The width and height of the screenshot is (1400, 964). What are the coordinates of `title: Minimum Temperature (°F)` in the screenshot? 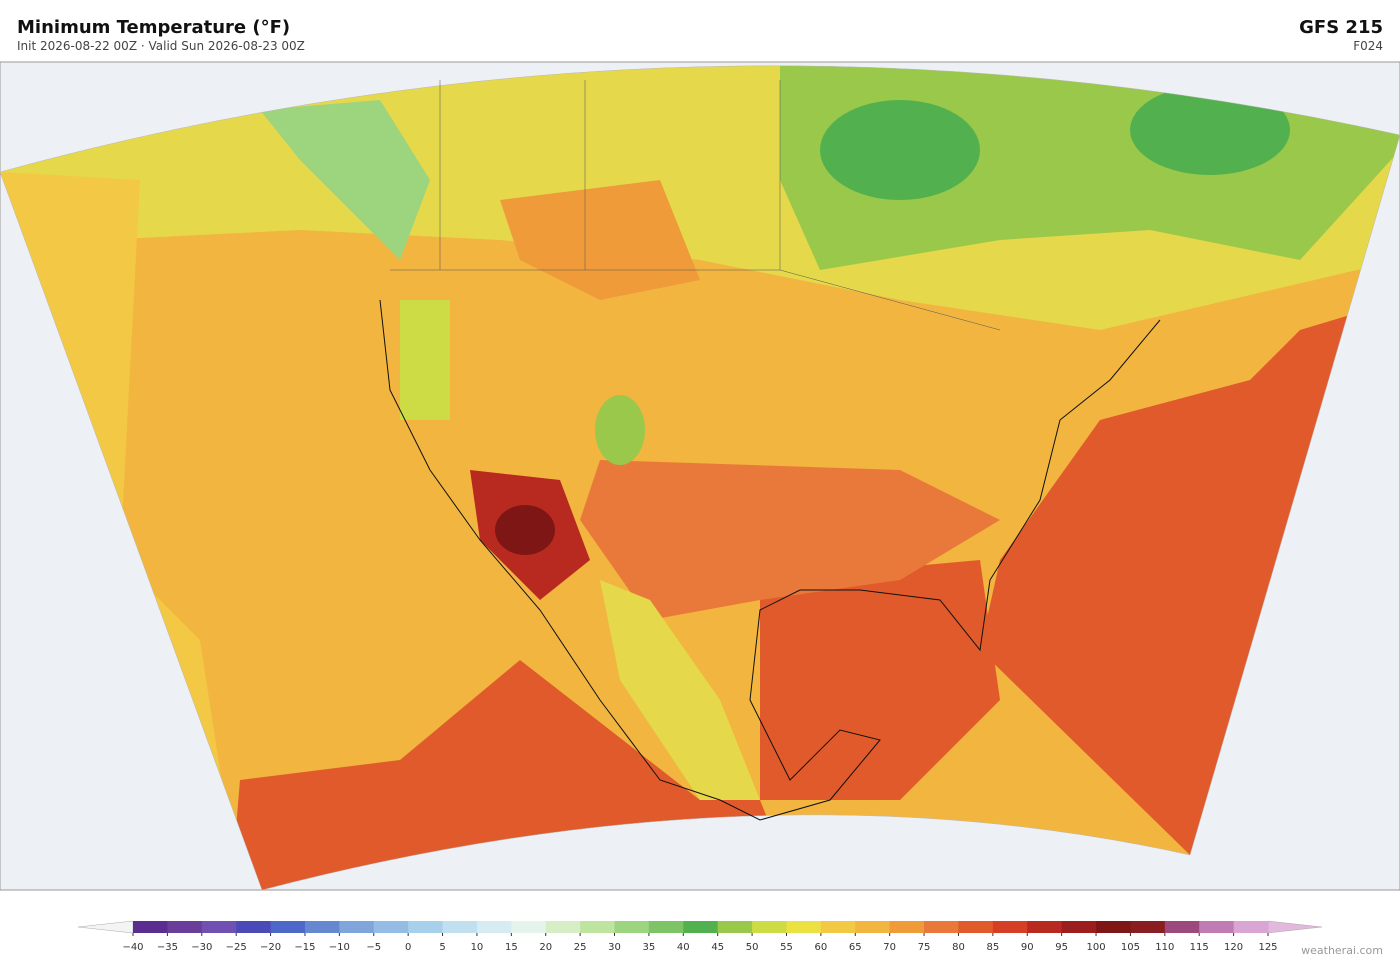 It's located at (153, 27).